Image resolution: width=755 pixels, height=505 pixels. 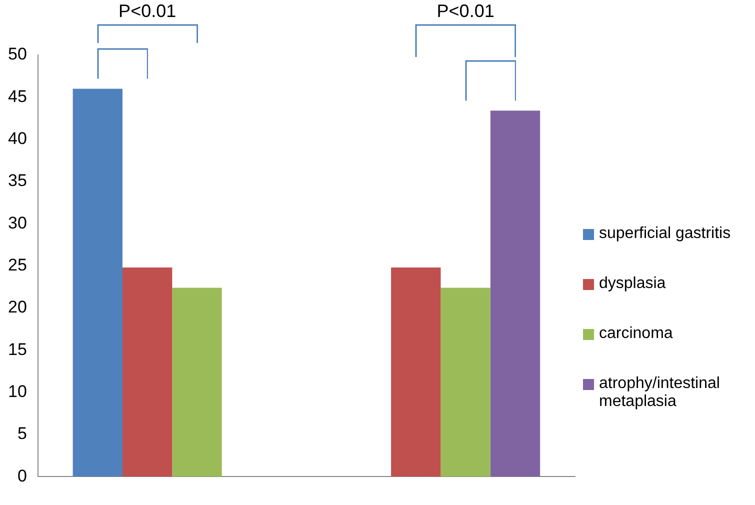 What do you see at coordinates (17, 180) in the screenshot?
I see `y-tick-label: 35` at bounding box center [17, 180].